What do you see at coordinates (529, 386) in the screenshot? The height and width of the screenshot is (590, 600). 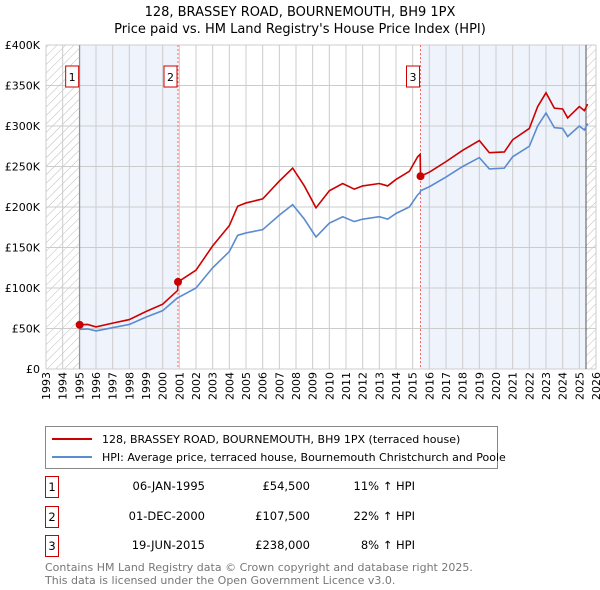 I see `x-tick-label: 2022` at bounding box center [529, 386].